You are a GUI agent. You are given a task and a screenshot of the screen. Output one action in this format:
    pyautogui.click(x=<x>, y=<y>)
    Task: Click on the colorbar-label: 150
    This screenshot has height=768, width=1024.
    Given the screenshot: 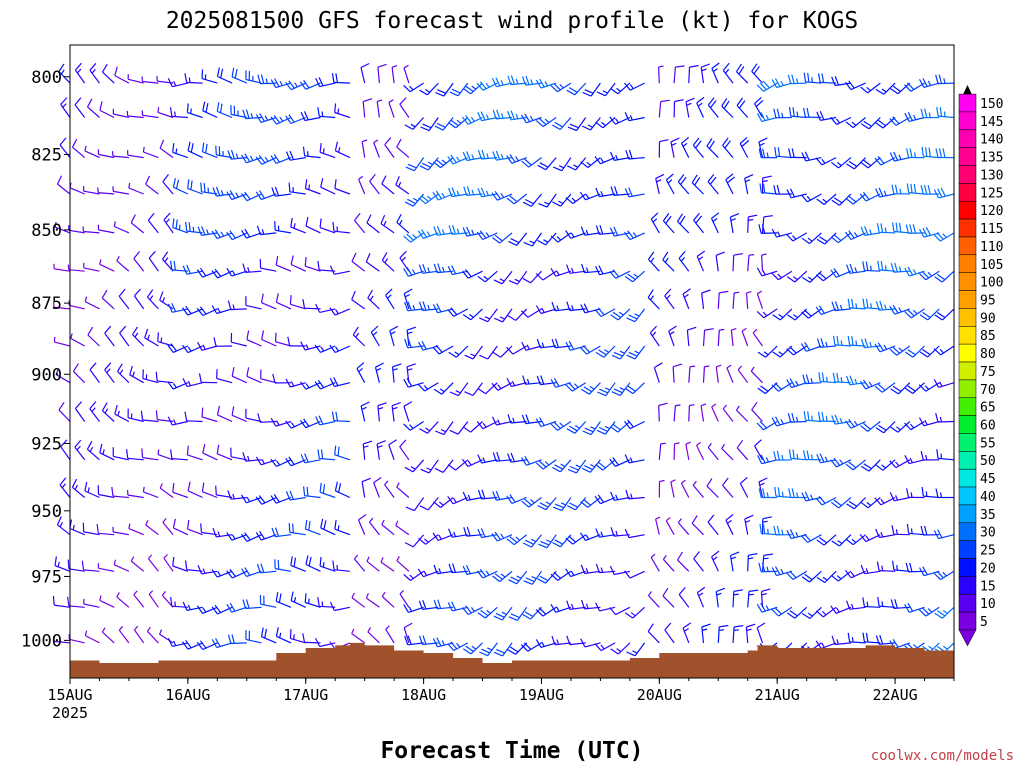 What is the action you would take?
    pyautogui.click(x=991, y=104)
    